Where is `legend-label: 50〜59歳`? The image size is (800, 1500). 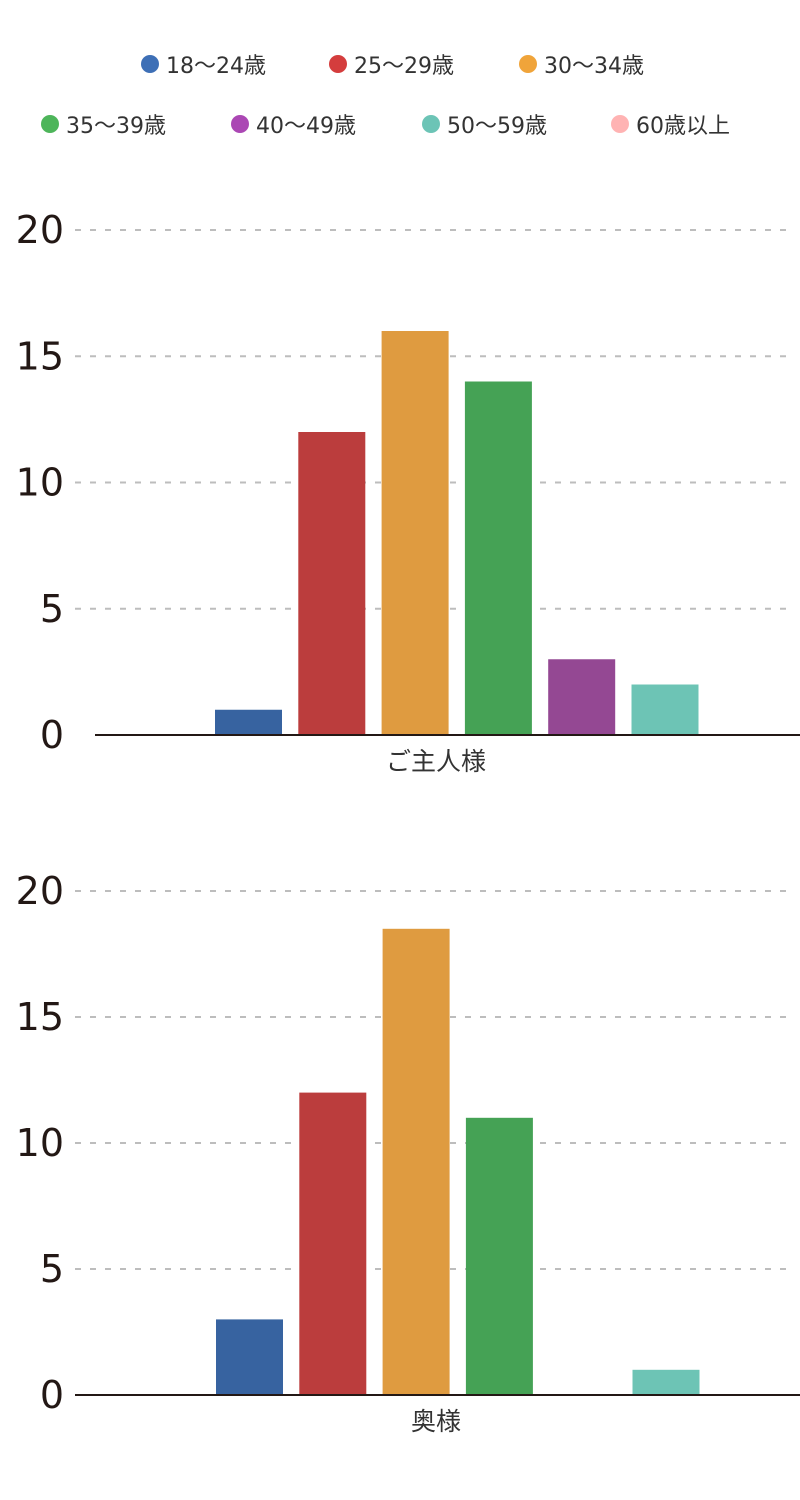
legend-label: 50〜59歳 is located at coordinates (497, 126).